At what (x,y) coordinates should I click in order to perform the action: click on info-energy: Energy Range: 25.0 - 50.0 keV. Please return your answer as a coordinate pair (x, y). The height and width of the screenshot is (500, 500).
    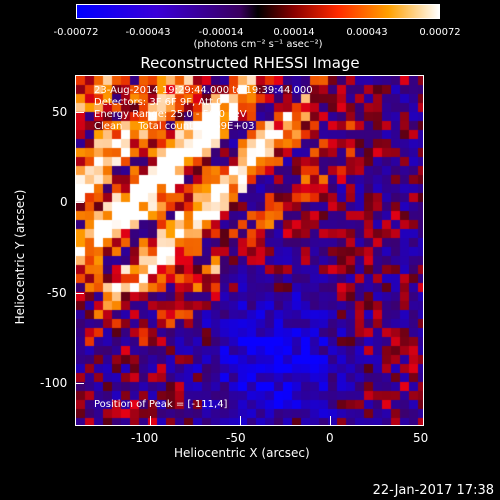
    Looking at the image, I should click on (170, 114).